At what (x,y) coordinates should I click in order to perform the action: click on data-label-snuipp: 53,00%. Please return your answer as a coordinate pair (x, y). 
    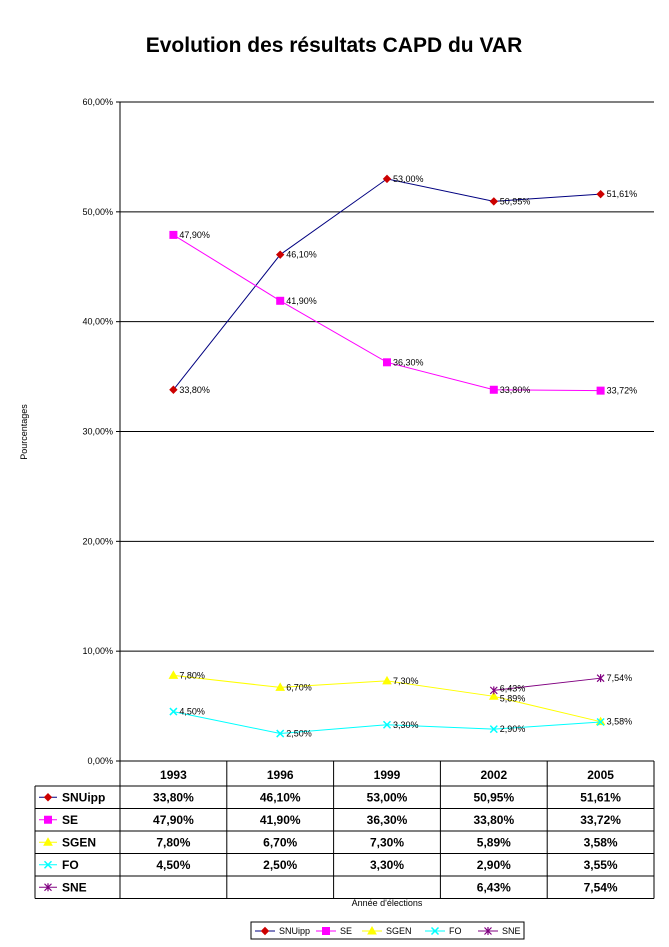
    Looking at the image, I should click on (408, 179).